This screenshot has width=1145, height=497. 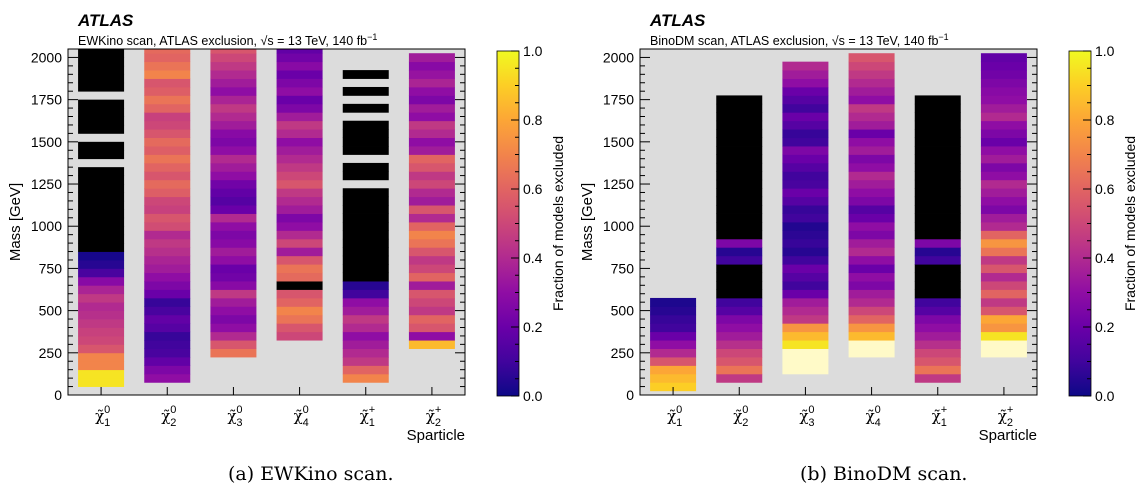 I want to click on x-tick-sup: +, so click(x=1010, y=410).